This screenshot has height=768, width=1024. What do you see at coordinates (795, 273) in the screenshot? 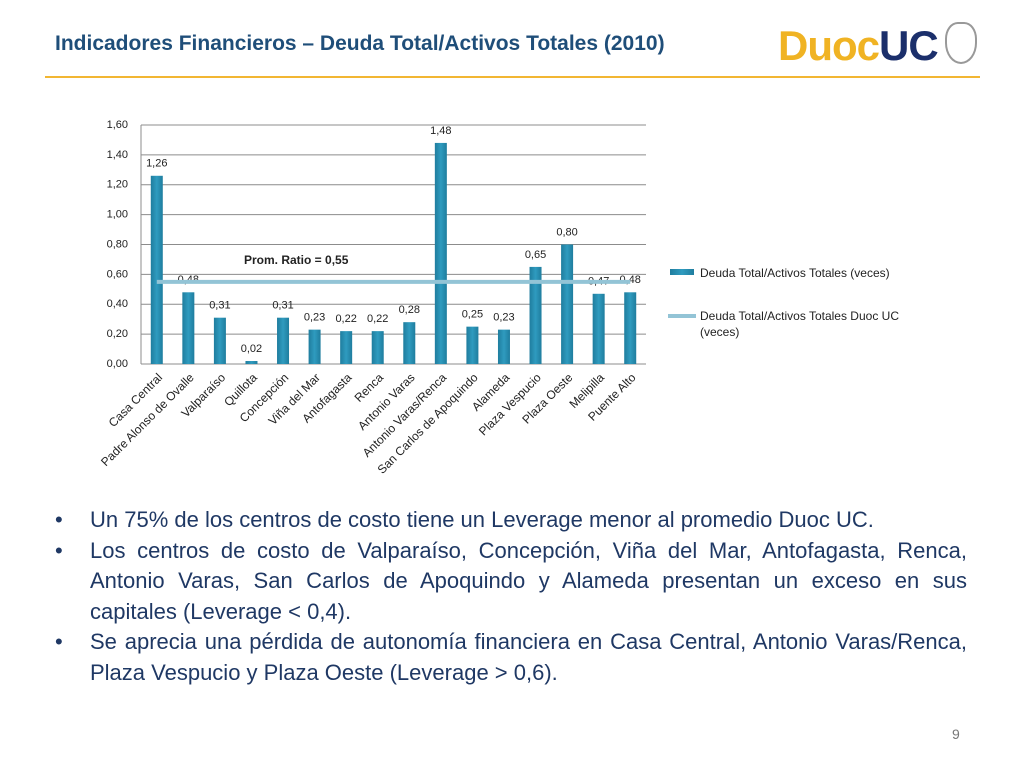
I see `legend-label: Deuda Total/Activos Totales (veces)` at bounding box center [795, 273].